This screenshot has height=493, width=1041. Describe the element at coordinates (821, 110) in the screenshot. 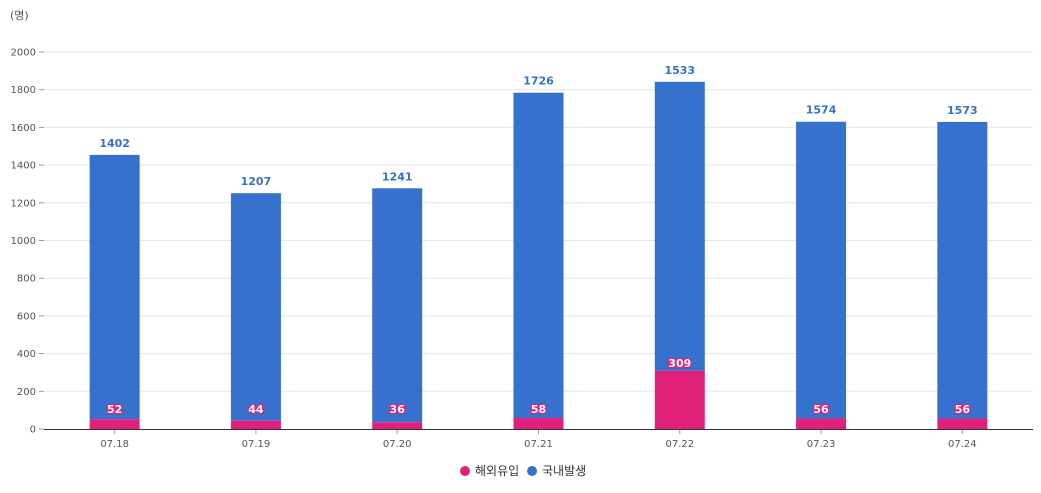

I see `data-label-domestic: 1574` at that location.